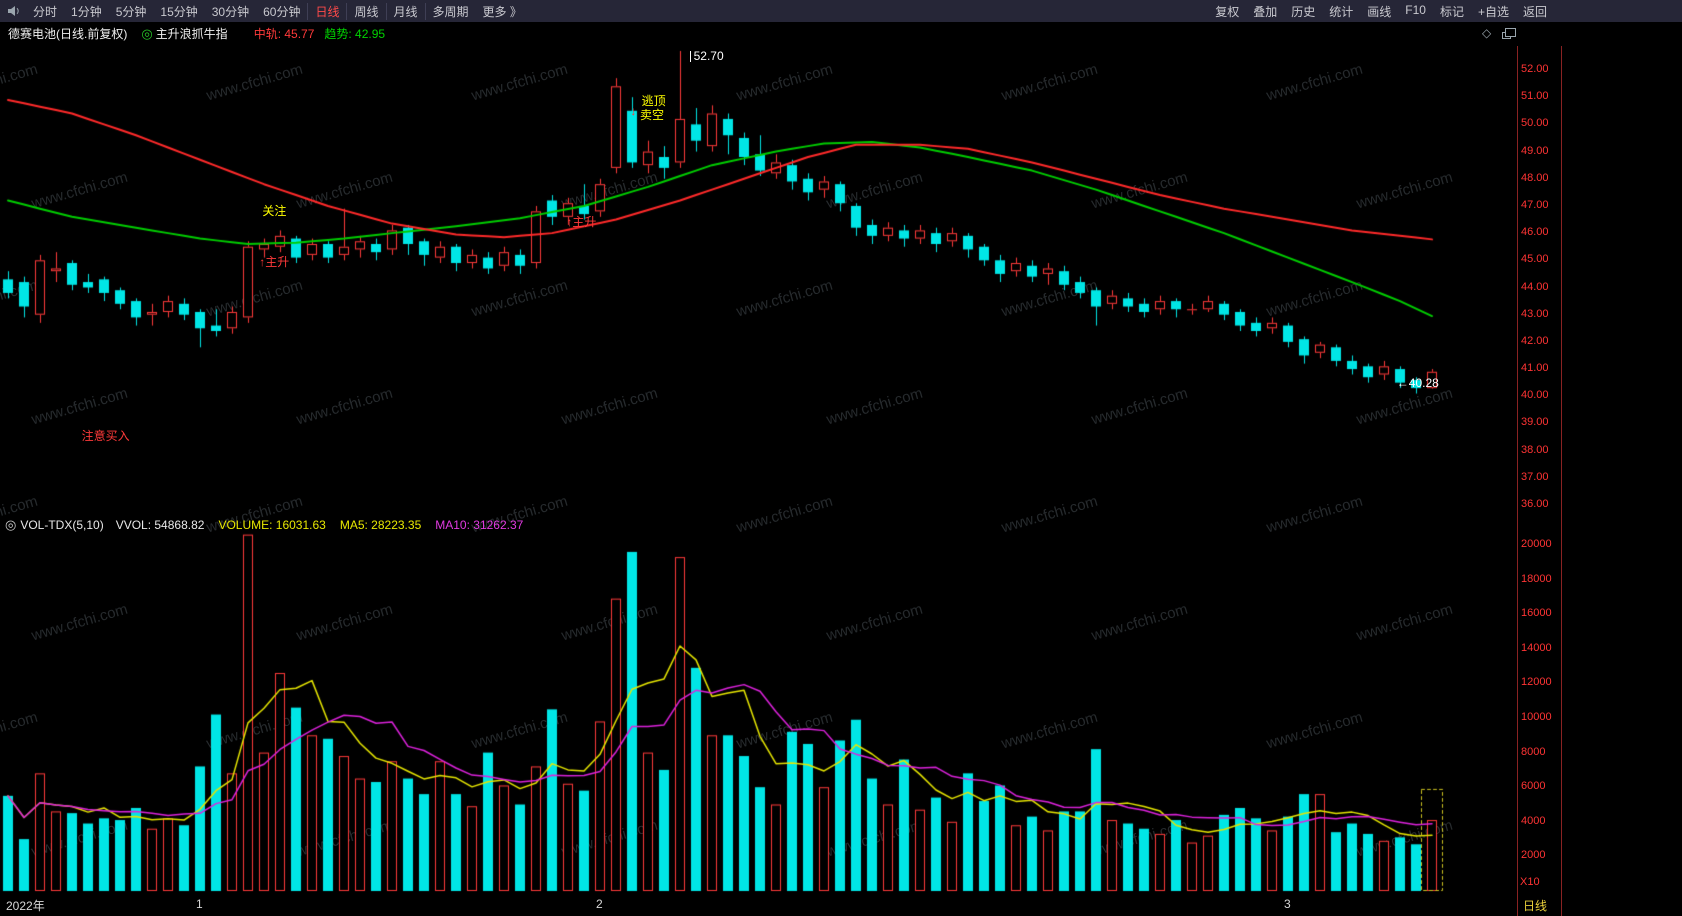 The image size is (1682, 916). What do you see at coordinates (355, 34) in the screenshot?
I see `trendline-value: 趋势: 42.95` at bounding box center [355, 34].